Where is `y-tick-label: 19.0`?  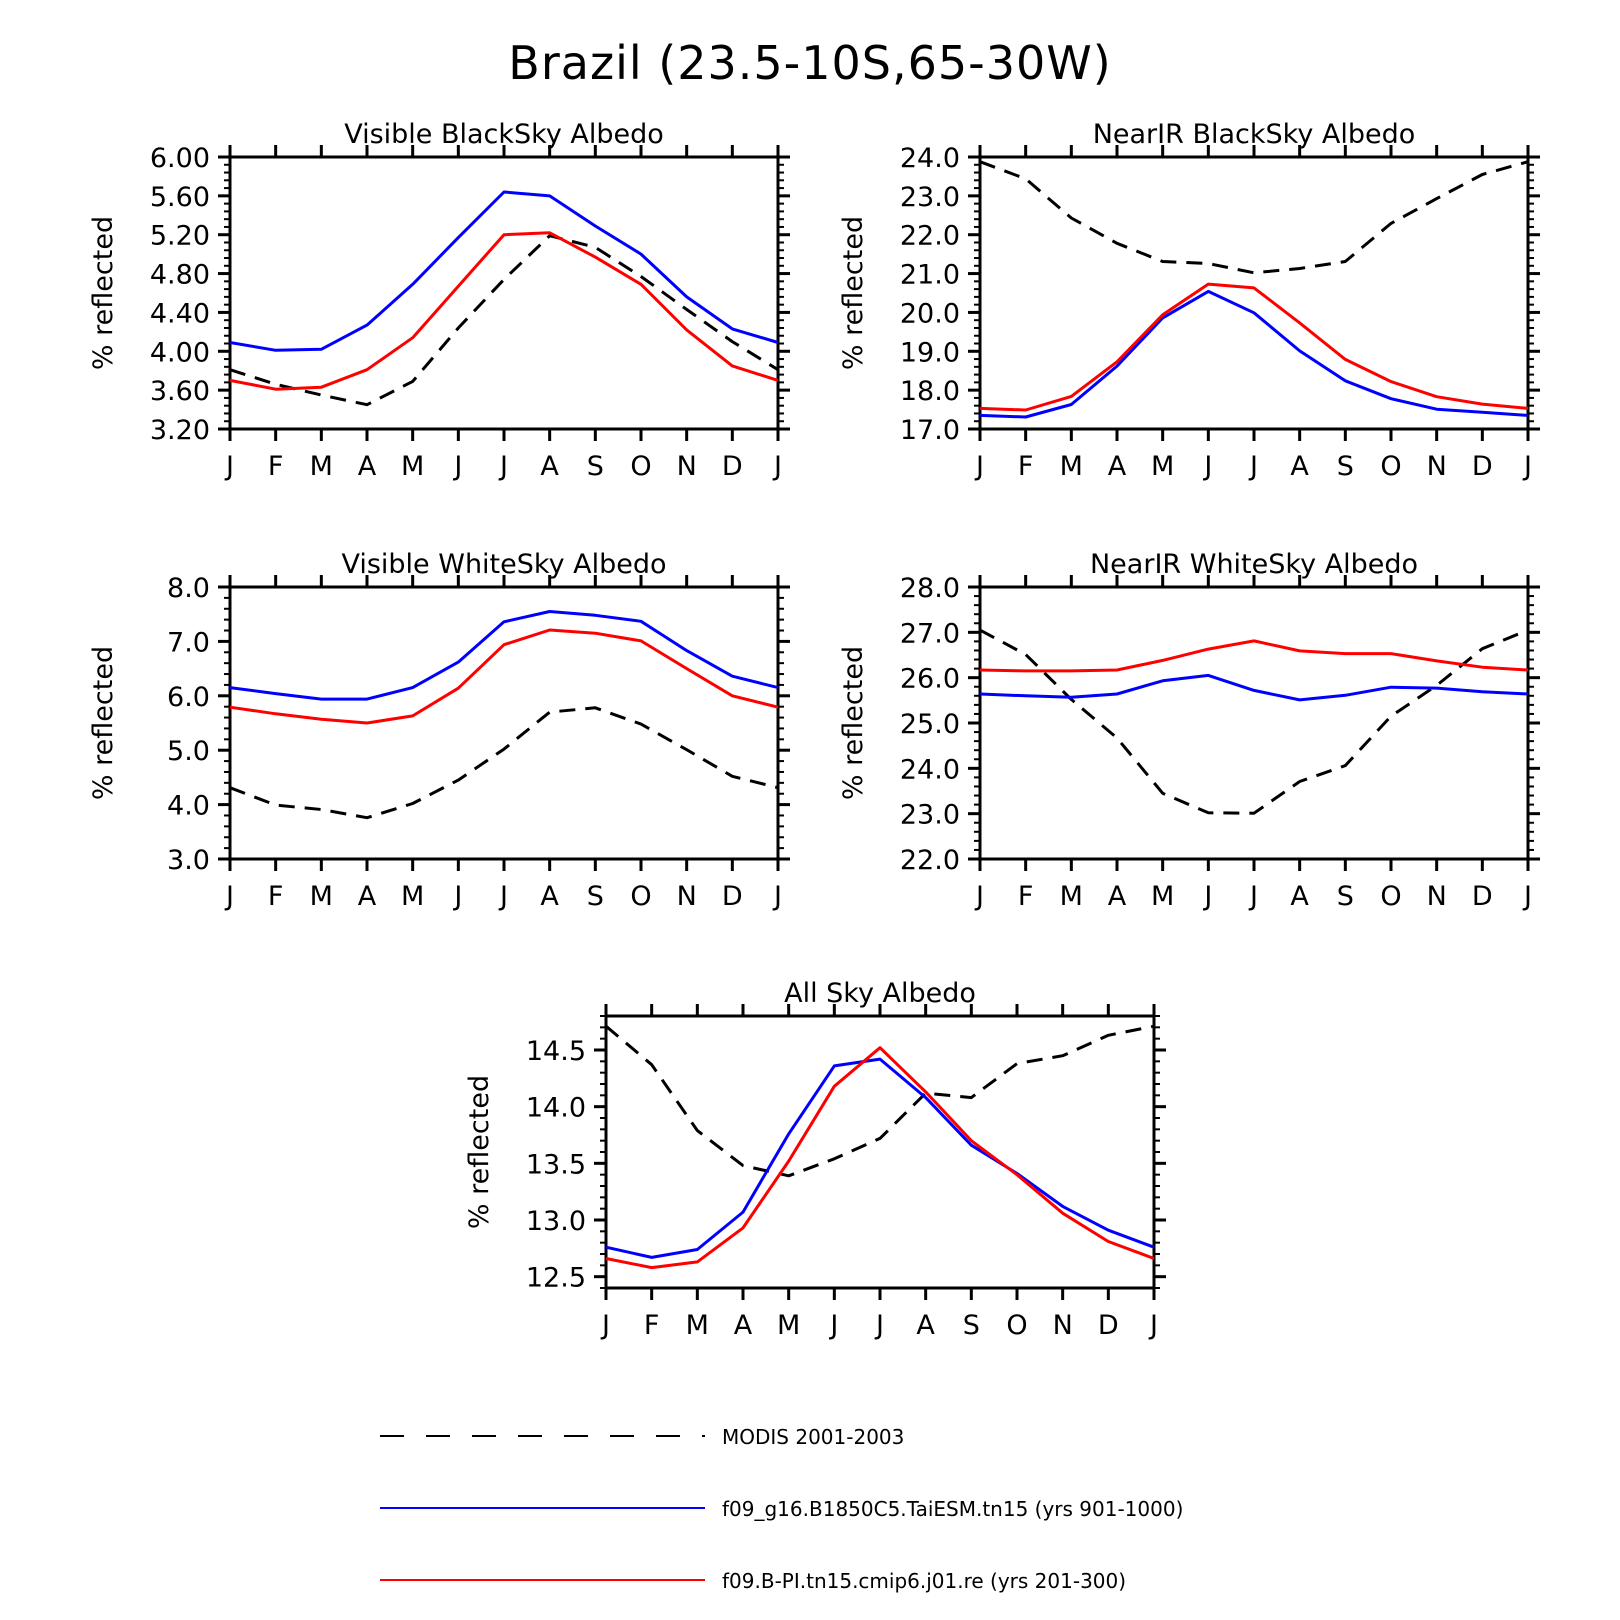
y-tick-label: 19.0 is located at coordinates (930, 352).